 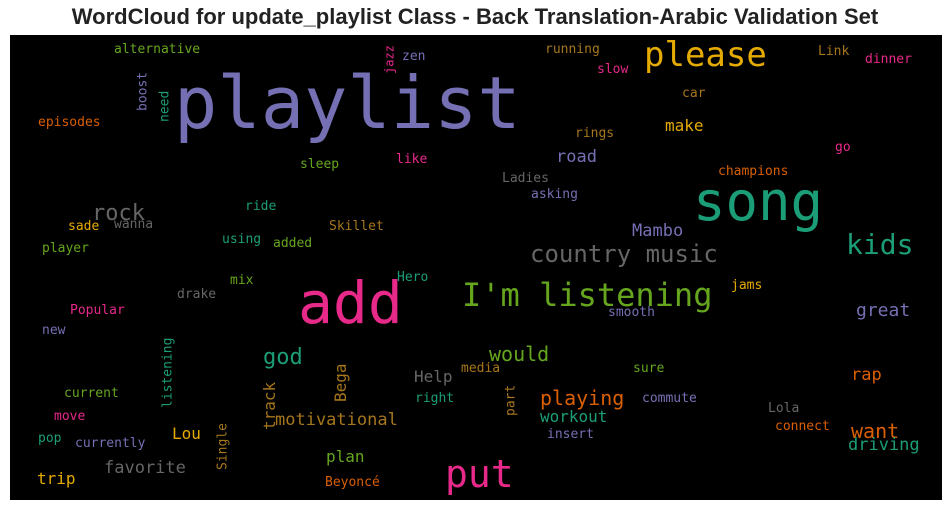 I want to click on word-sure: sure, so click(x=648, y=368).